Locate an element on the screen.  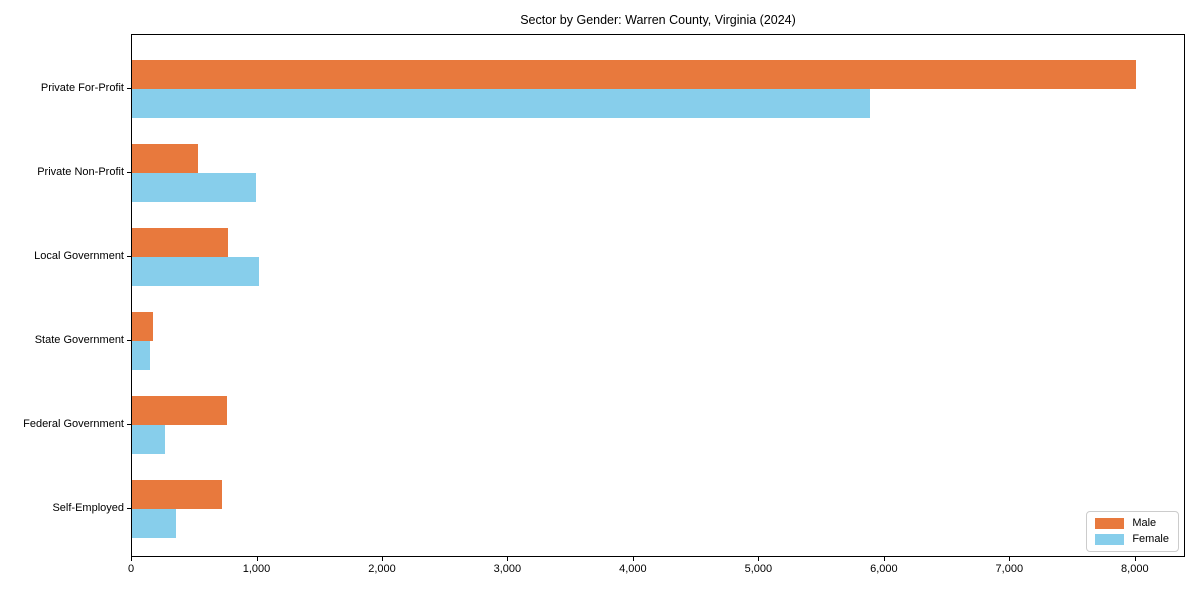
x-axis-tick-label-5000: 5,000 is located at coordinates (758, 569).